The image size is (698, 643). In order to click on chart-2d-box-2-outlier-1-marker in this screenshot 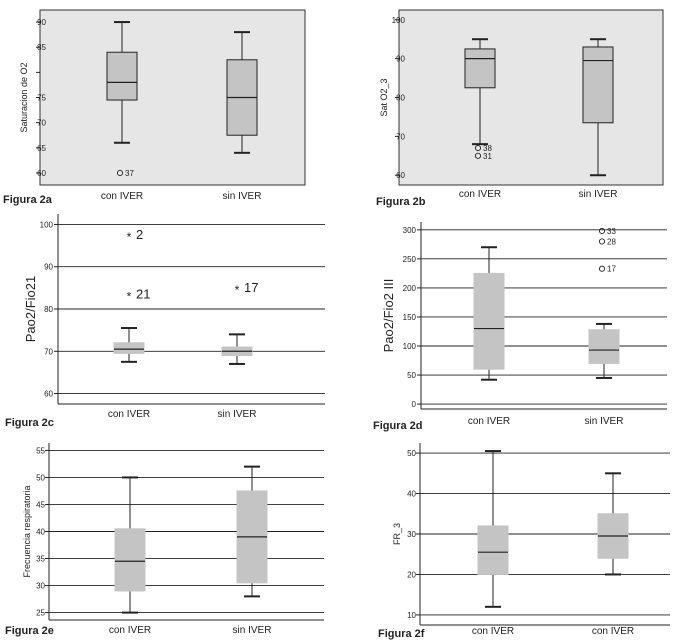, I will do `click(602, 231)`.